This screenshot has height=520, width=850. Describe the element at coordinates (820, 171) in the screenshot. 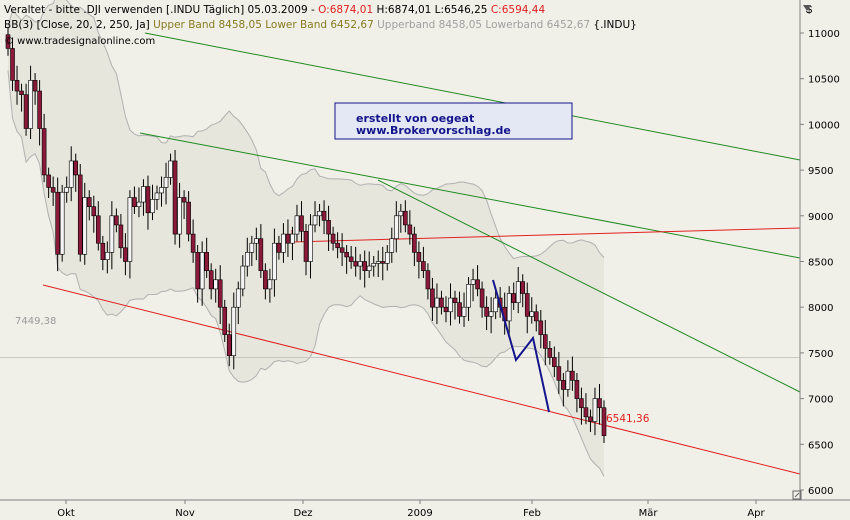

I see `y-tick-label: 9500` at that location.